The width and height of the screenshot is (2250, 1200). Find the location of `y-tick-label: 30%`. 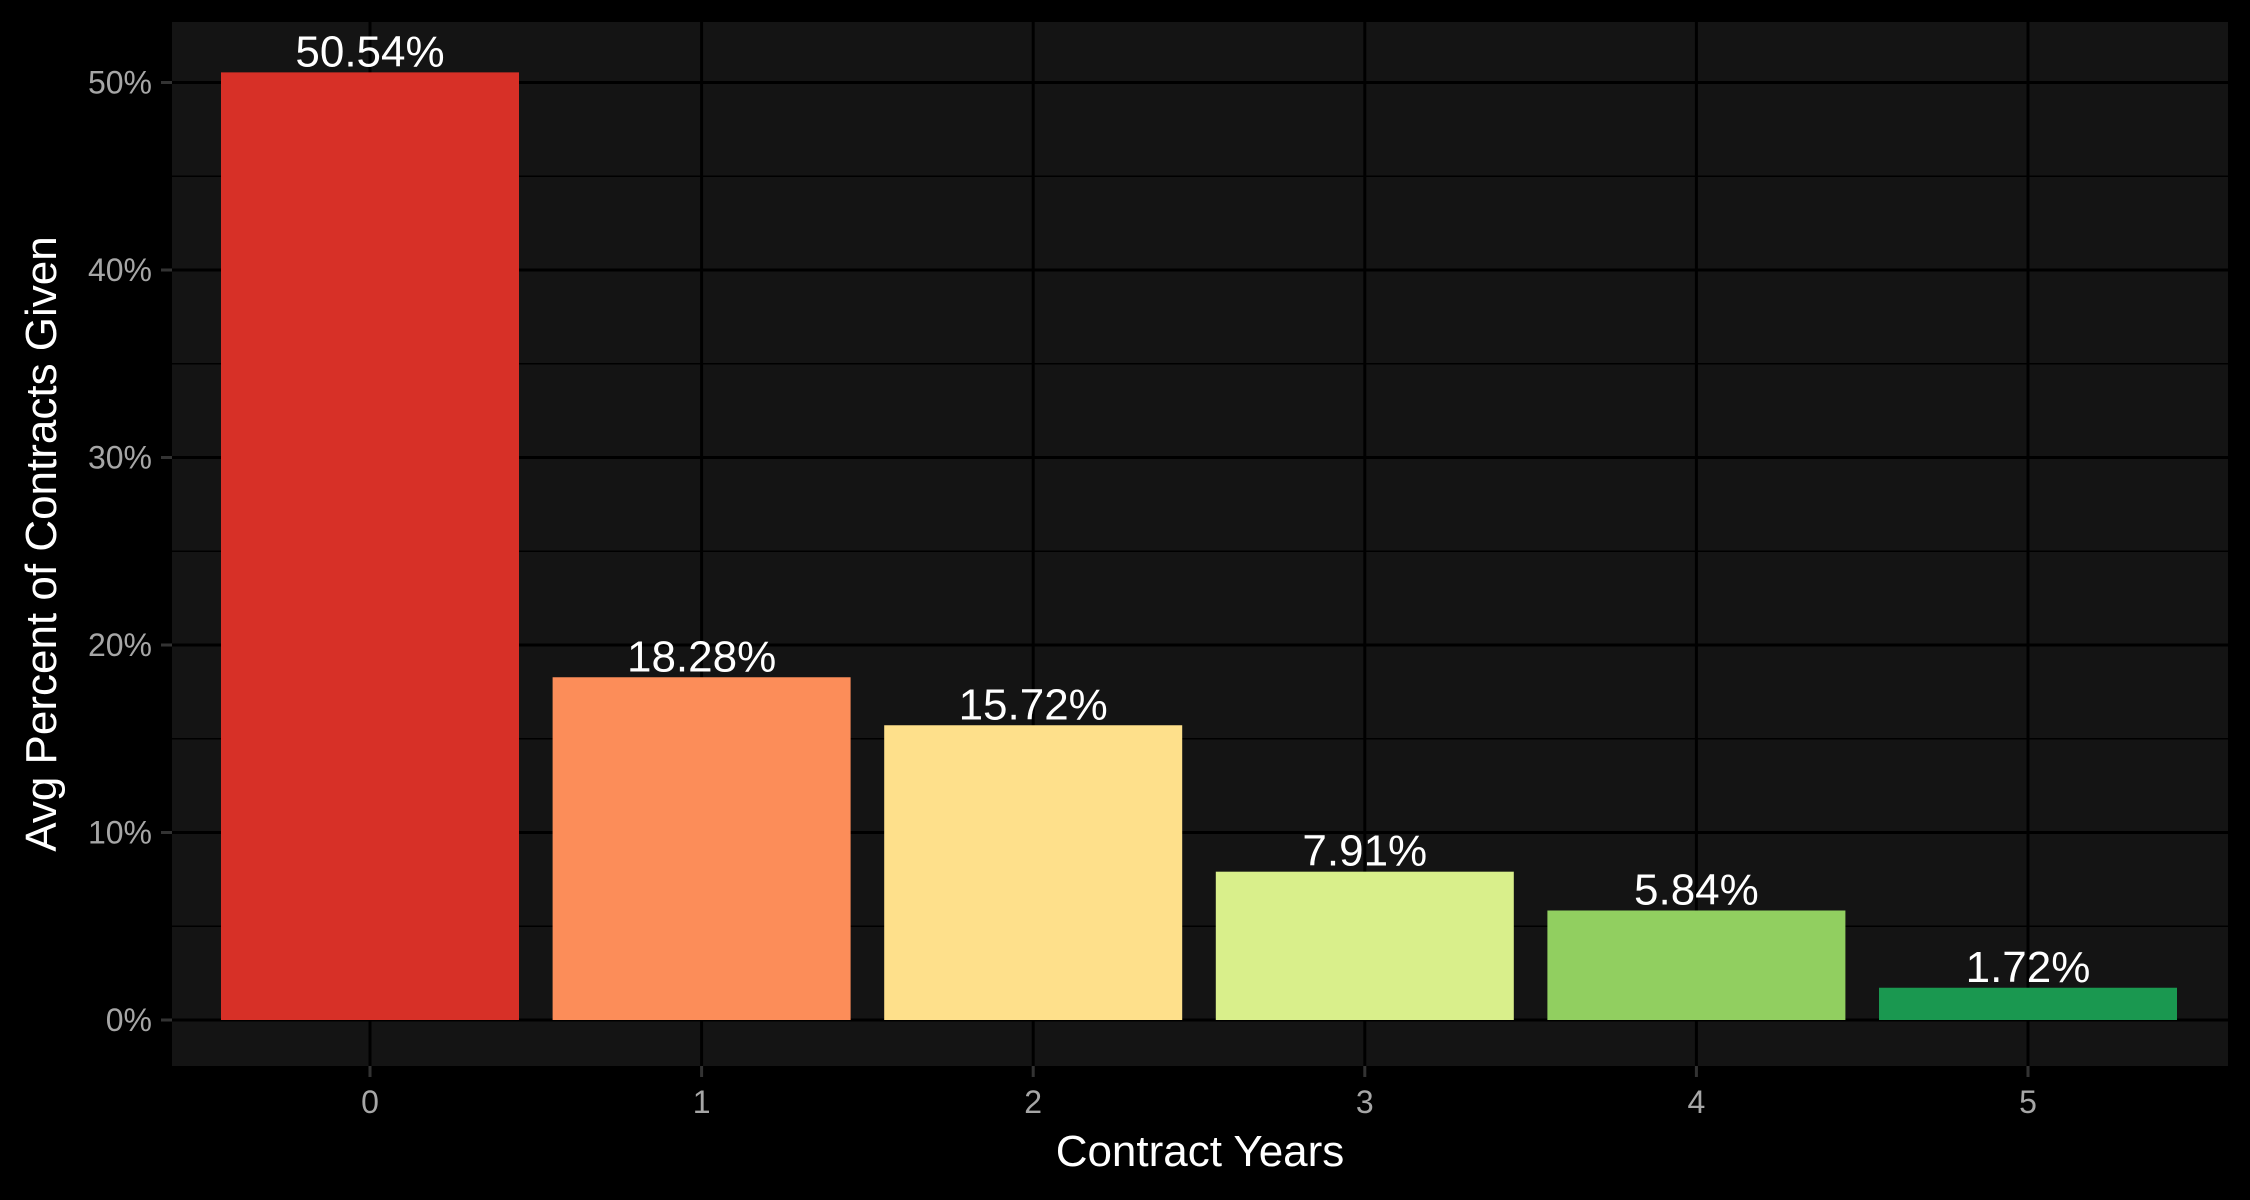

y-tick-label: 30% is located at coordinates (120, 458).